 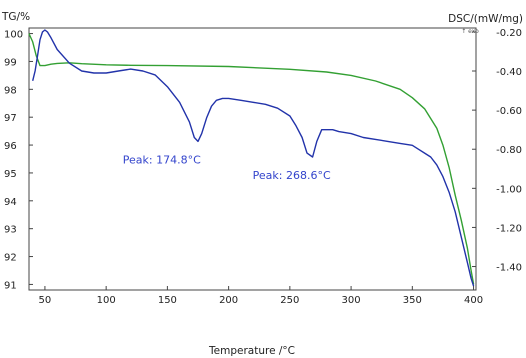 What do you see at coordinates (509, 228) in the screenshot?
I see `y-right-tick-label: -1.20` at bounding box center [509, 228].